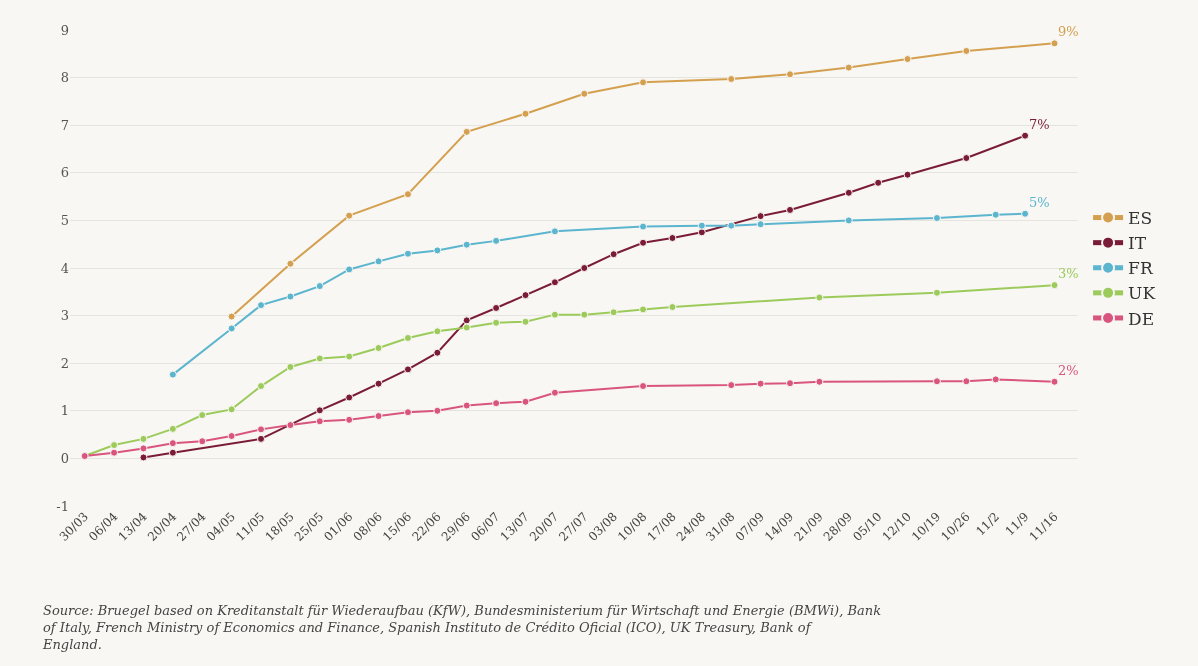 This screenshot has width=1198, height=666. Describe the element at coordinates (64, 363) in the screenshot. I see `y-tick-label: 2` at that location.